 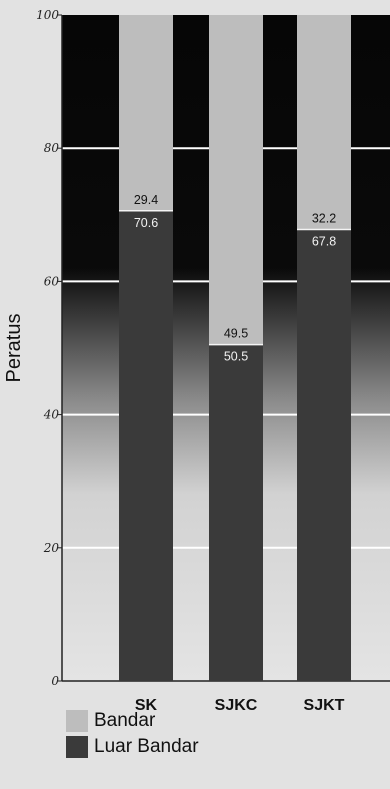 I want to click on y-tick-label-20: 20, so click(x=51, y=548).